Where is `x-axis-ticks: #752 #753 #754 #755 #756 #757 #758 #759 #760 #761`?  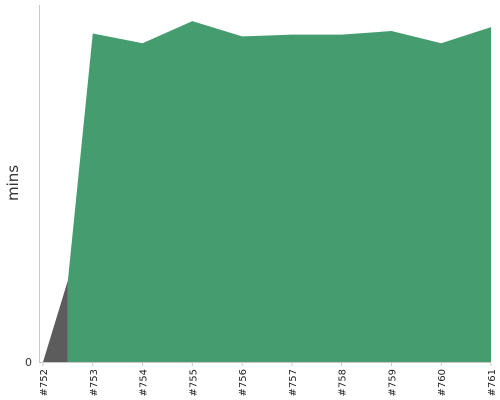
x-axis-ticks: #752 #753 #754 #755 #756 #757 #758 #759 #760 #761 is located at coordinates (268, 379).